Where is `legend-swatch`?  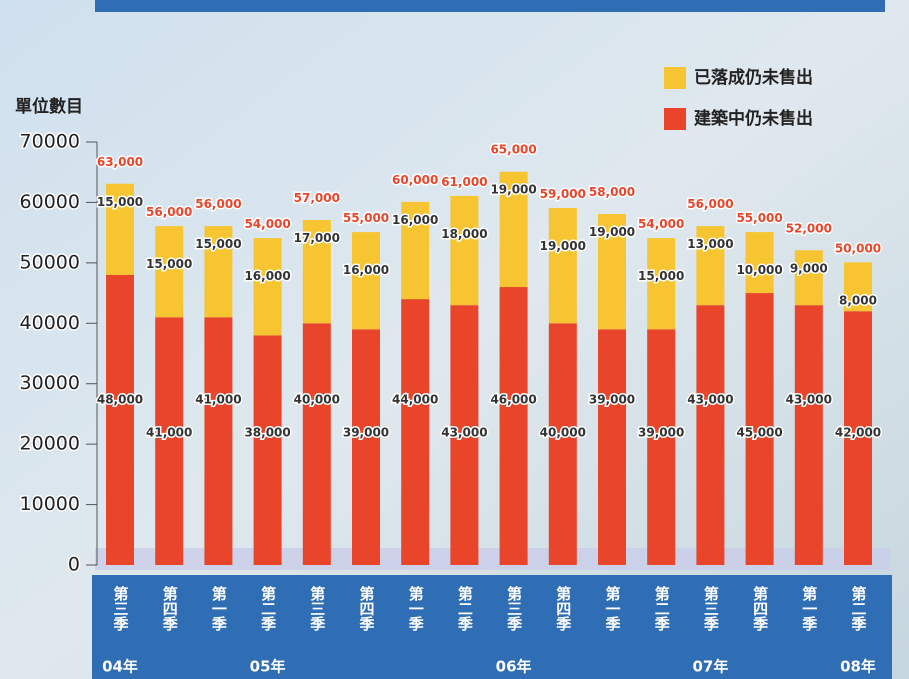 legend-swatch is located at coordinates (675, 119).